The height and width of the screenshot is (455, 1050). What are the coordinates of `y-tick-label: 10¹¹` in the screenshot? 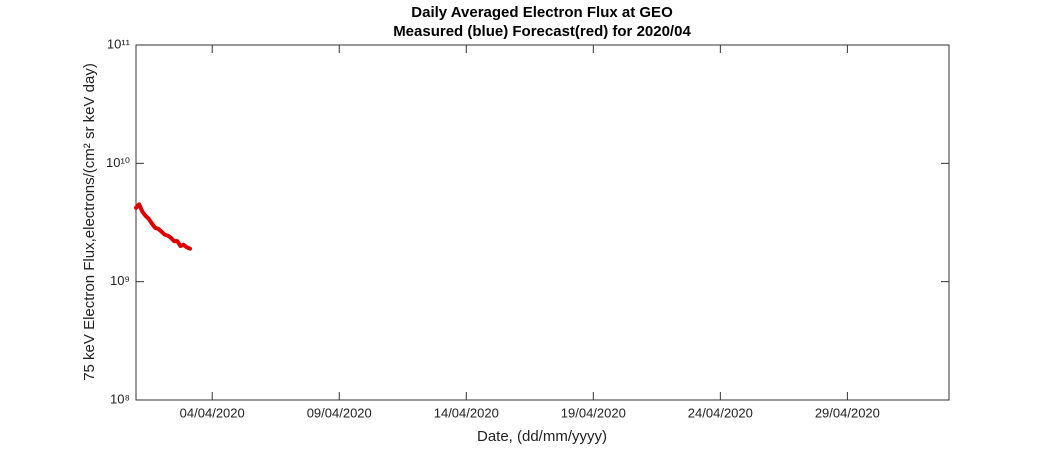 It's located at (119, 43).